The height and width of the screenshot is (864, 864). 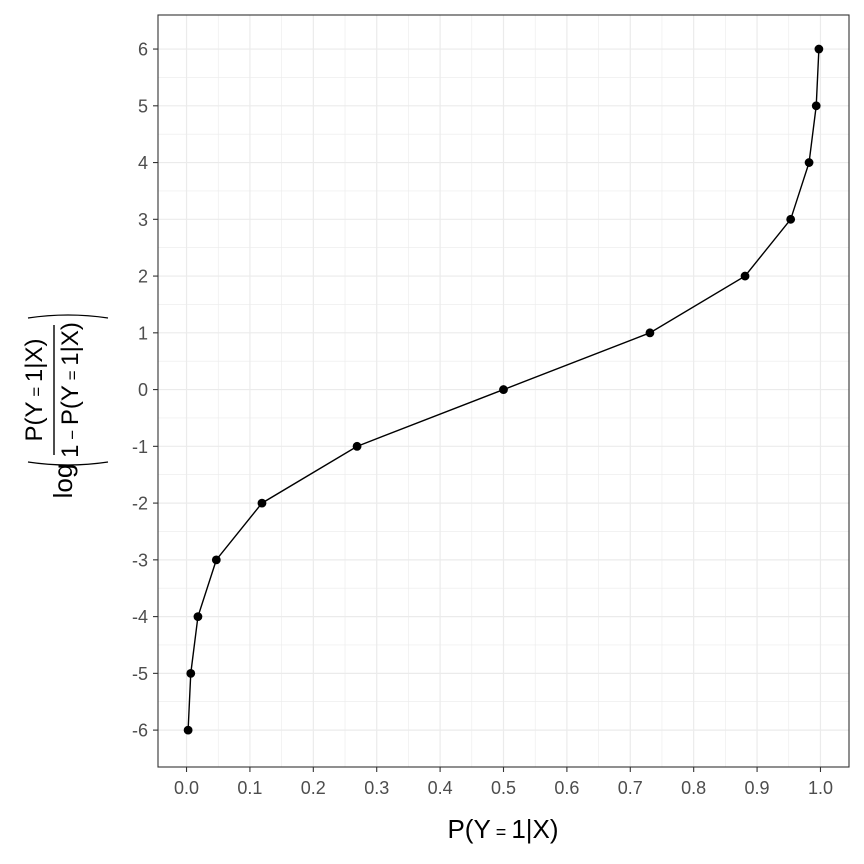 I want to click on y-tick-label: 2, so click(x=143, y=277).